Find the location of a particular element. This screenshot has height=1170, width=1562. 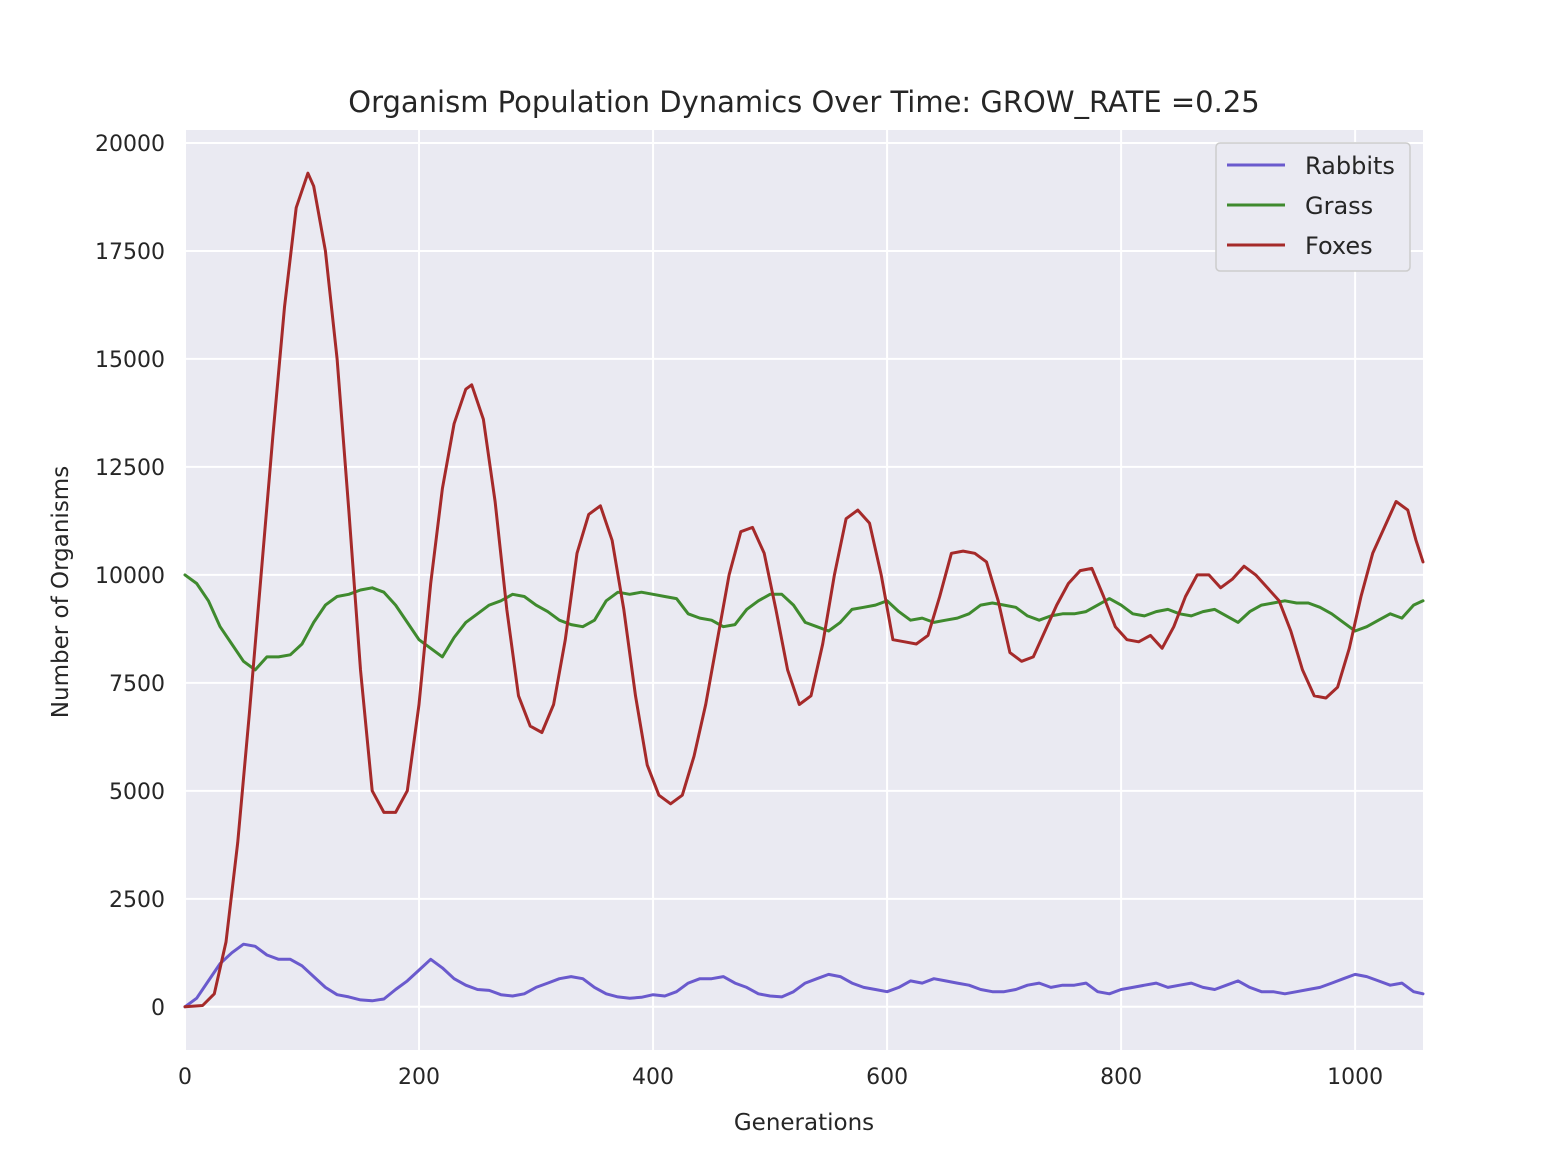

y-tick-label: 0 is located at coordinates (158, 1008).